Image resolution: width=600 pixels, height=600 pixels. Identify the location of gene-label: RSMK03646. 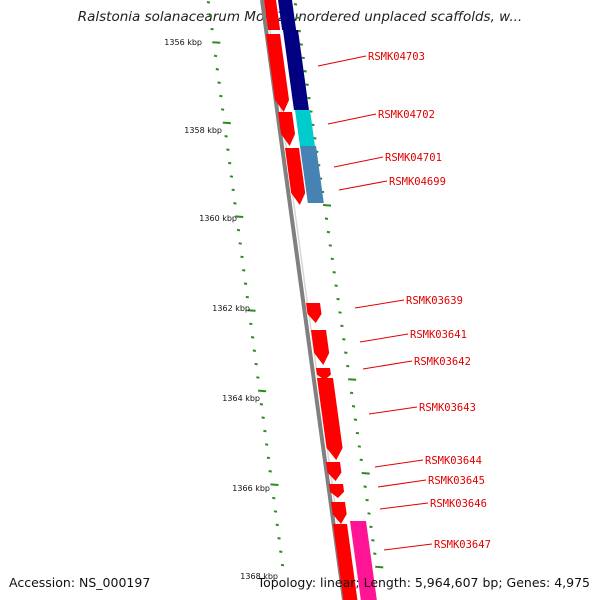
(458, 504).